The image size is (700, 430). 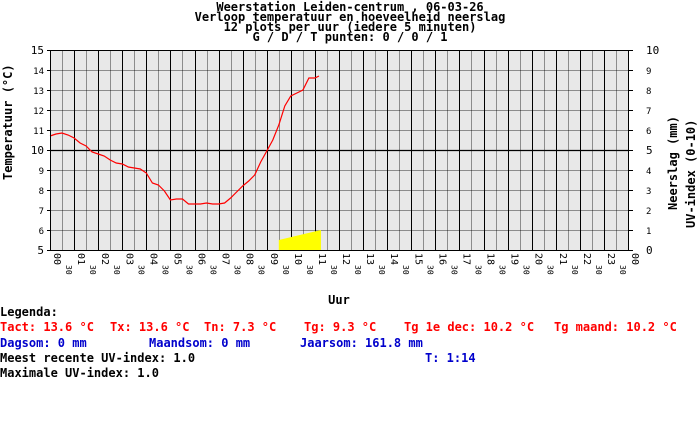 What do you see at coordinates (648, 112) in the screenshot?
I see `y-tick-right-label: 7` at bounding box center [648, 112].